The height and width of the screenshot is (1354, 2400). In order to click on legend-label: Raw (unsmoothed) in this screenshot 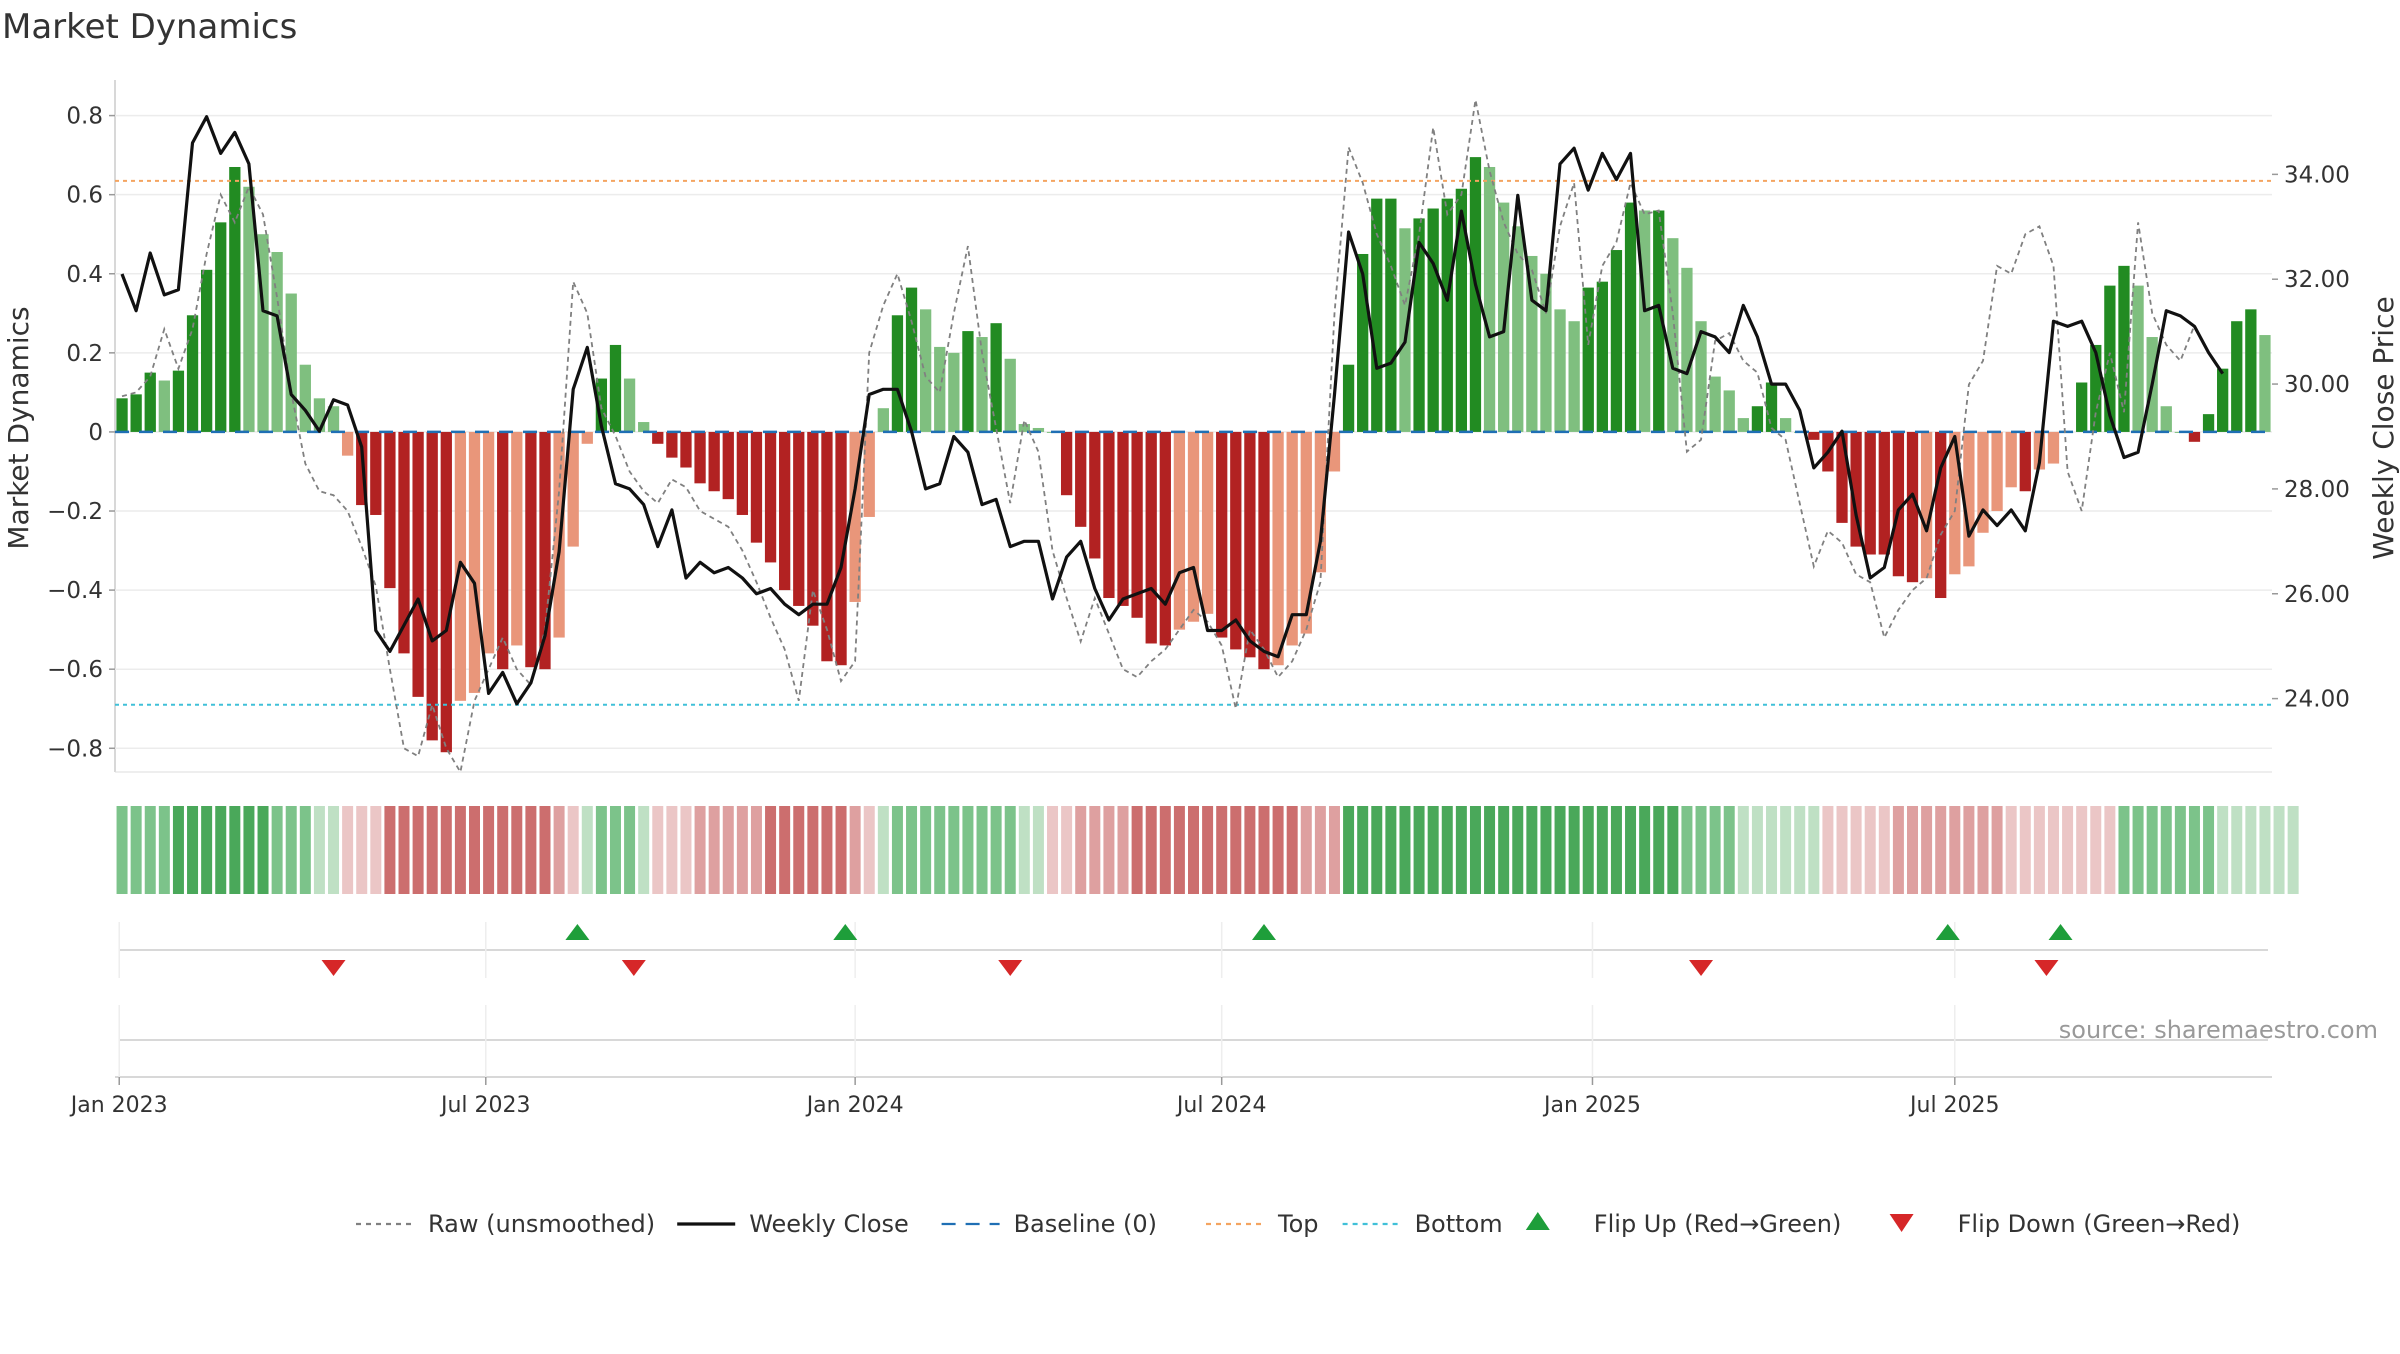, I will do `click(541, 1224)`.